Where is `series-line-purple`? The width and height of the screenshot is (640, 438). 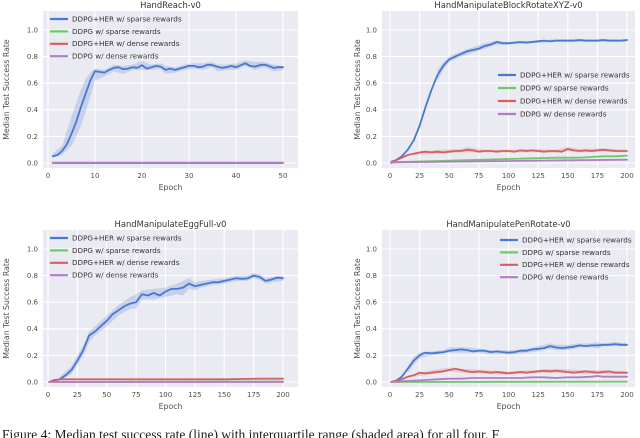 series-line-purple is located at coordinates (509, 161).